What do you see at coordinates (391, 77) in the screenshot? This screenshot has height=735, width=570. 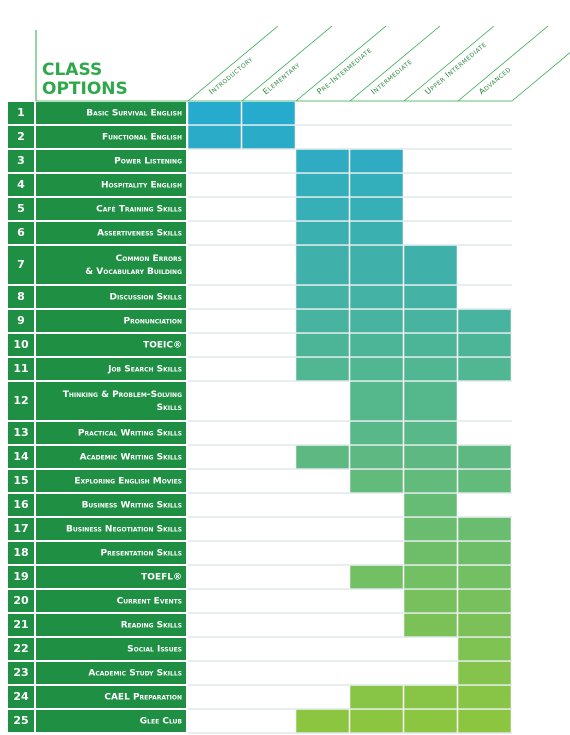 I see `level-label: Intermediate` at bounding box center [391, 77].